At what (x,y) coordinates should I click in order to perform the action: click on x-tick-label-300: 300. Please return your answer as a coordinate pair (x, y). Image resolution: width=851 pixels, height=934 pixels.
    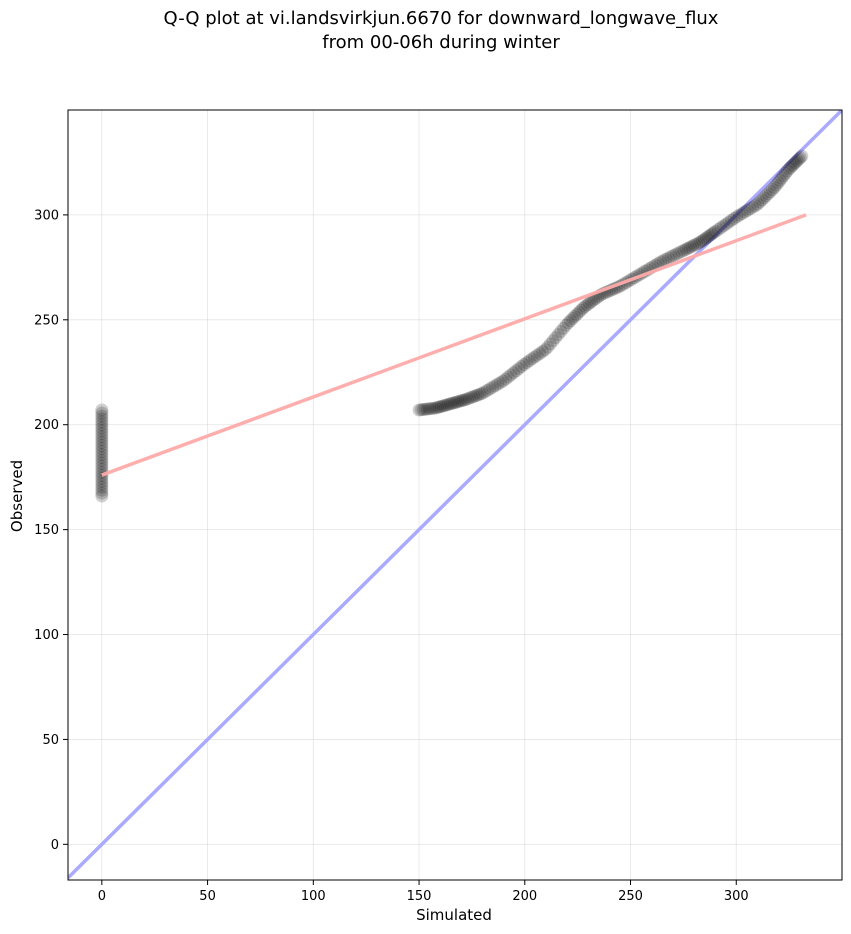
    Looking at the image, I should click on (736, 896).